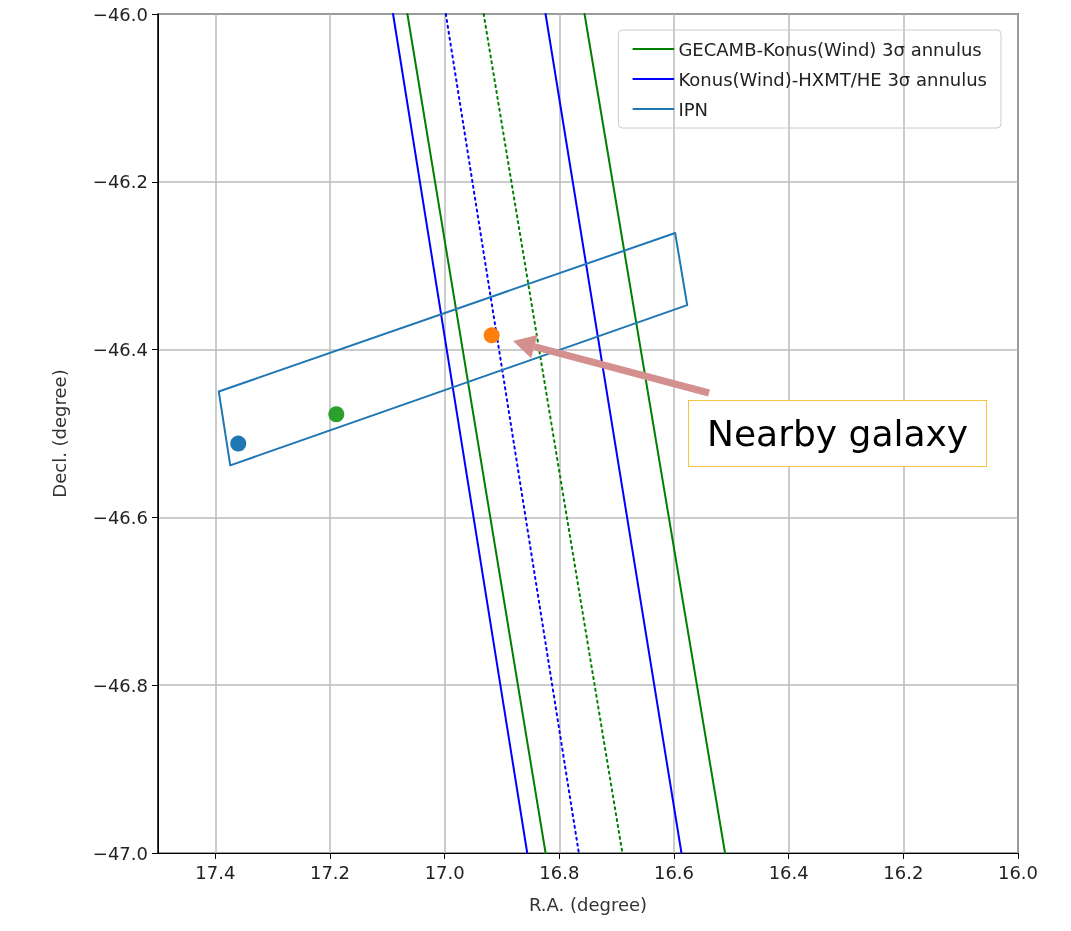 The image size is (1071, 931). Describe the element at coordinates (444, 872) in the screenshot. I see `x-tick-label: 17.0` at that location.